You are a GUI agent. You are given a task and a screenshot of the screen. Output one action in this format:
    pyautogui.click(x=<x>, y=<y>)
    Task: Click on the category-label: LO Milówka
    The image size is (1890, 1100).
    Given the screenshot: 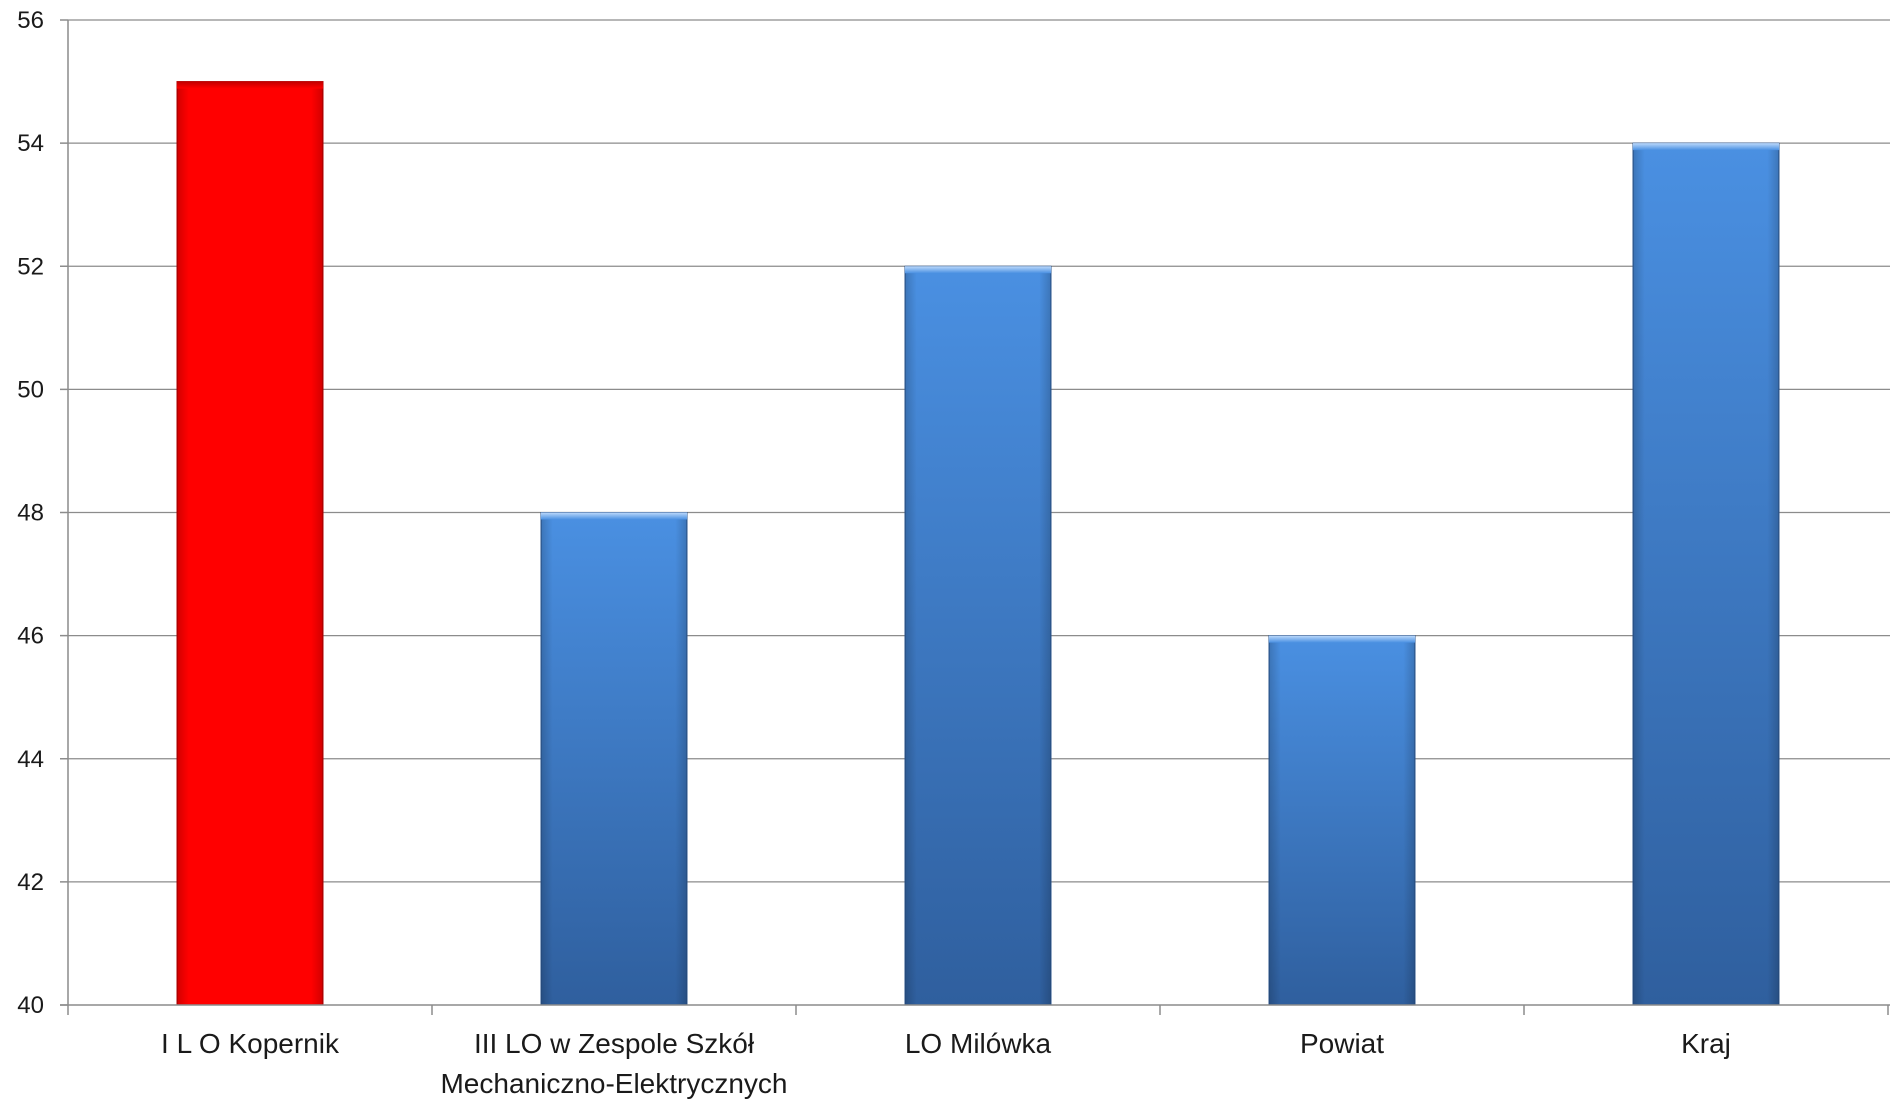 What is the action you would take?
    pyautogui.click(x=978, y=1043)
    